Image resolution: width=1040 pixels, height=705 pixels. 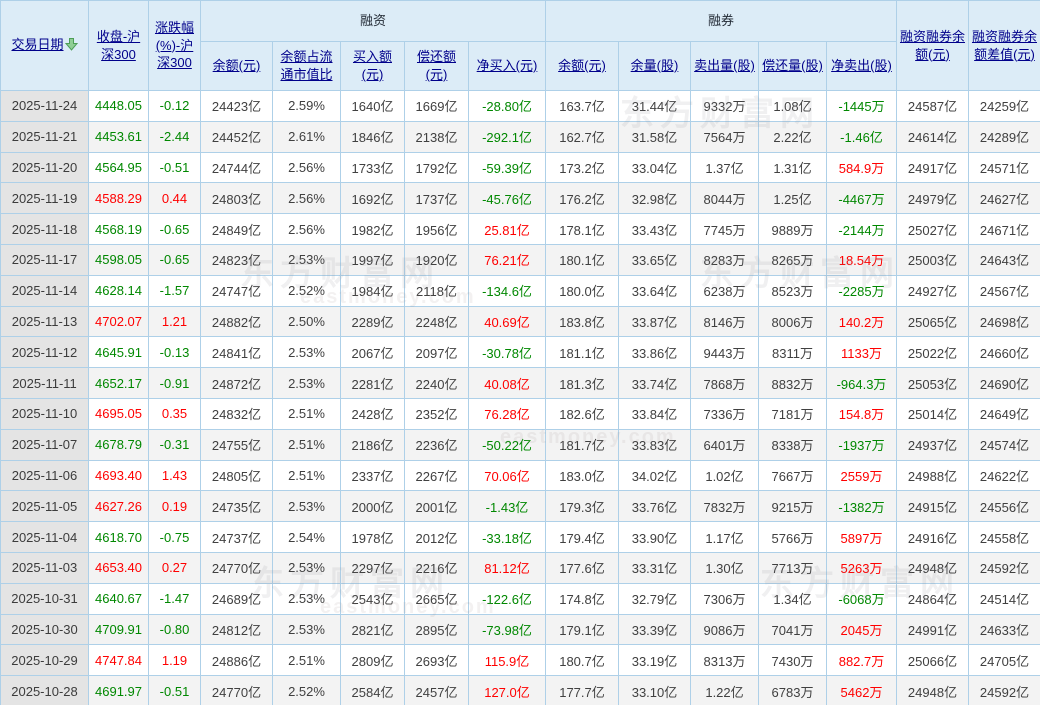 What do you see at coordinates (792, 106) in the screenshot?
I see `short-repay-quantity: 1.08亿` at bounding box center [792, 106].